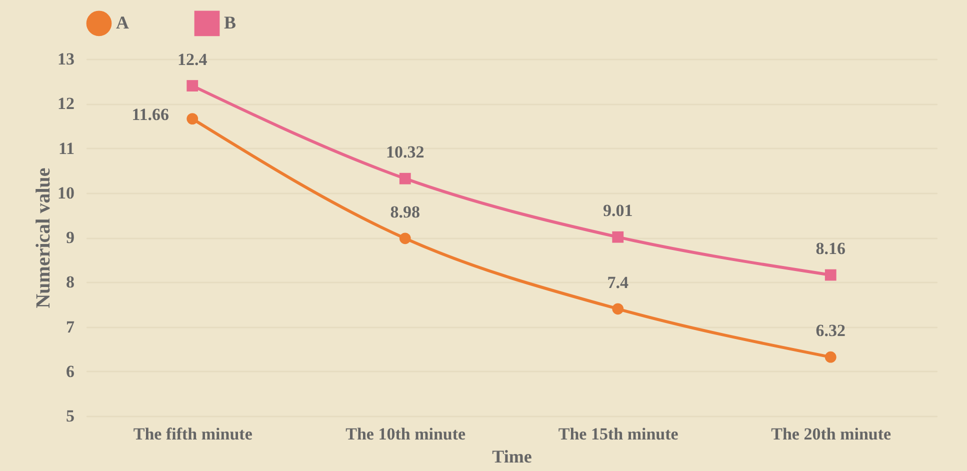 This screenshot has height=471, width=967. What do you see at coordinates (618, 282) in the screenshot?
I see `data-label: 7.4` at bounding box center [618, 282].